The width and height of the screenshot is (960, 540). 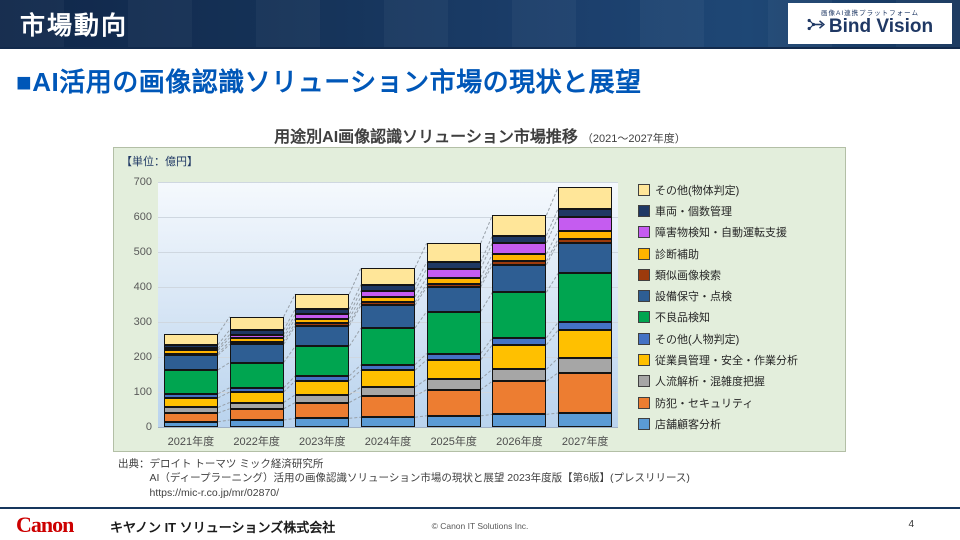 What do you see at coordinates (322, 442) in the screenshot?
I see `x-tick-label: 2023年度` at bounding box center [322, 442].